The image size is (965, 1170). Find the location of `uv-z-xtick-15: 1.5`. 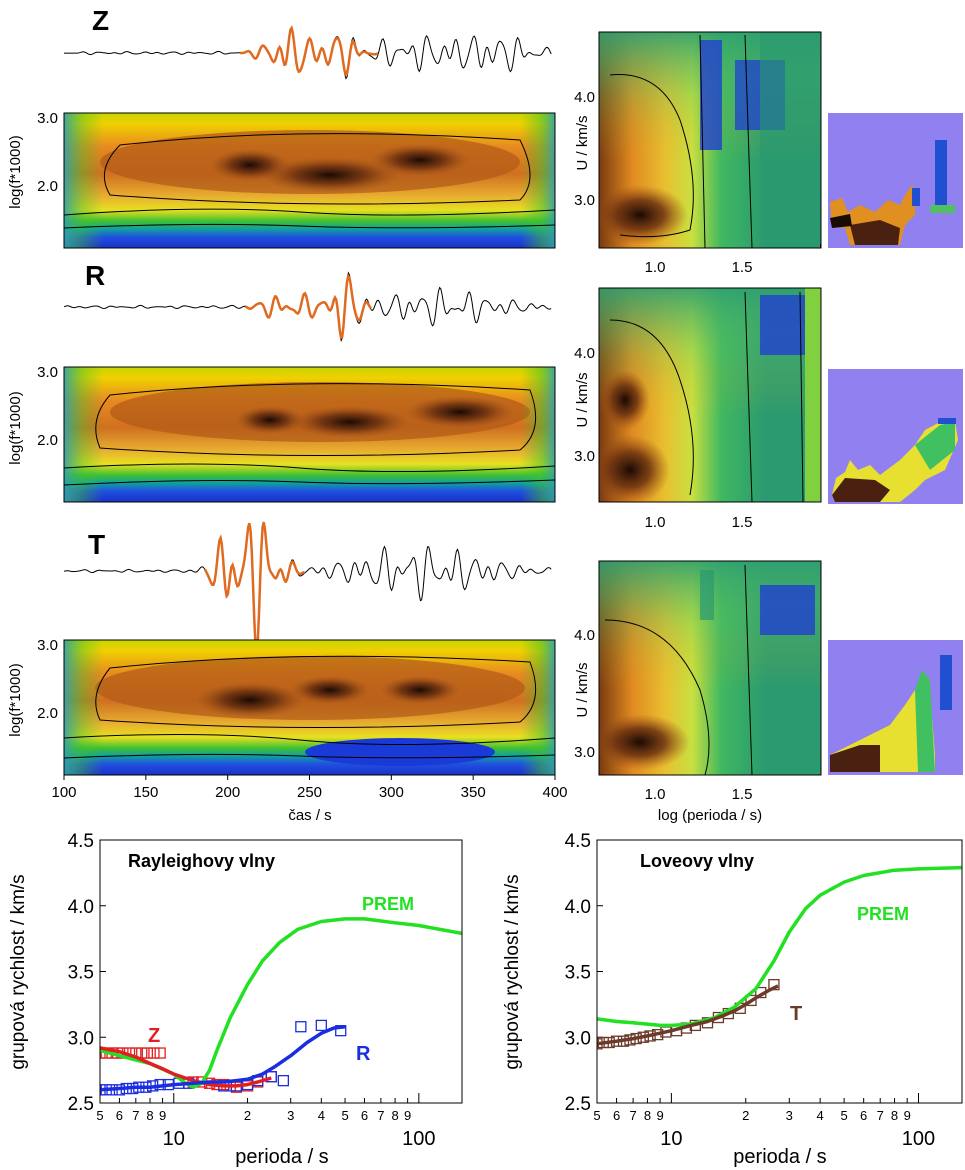

uv-z-xtick-15: 1.5 is located at coordinates (742, 267).